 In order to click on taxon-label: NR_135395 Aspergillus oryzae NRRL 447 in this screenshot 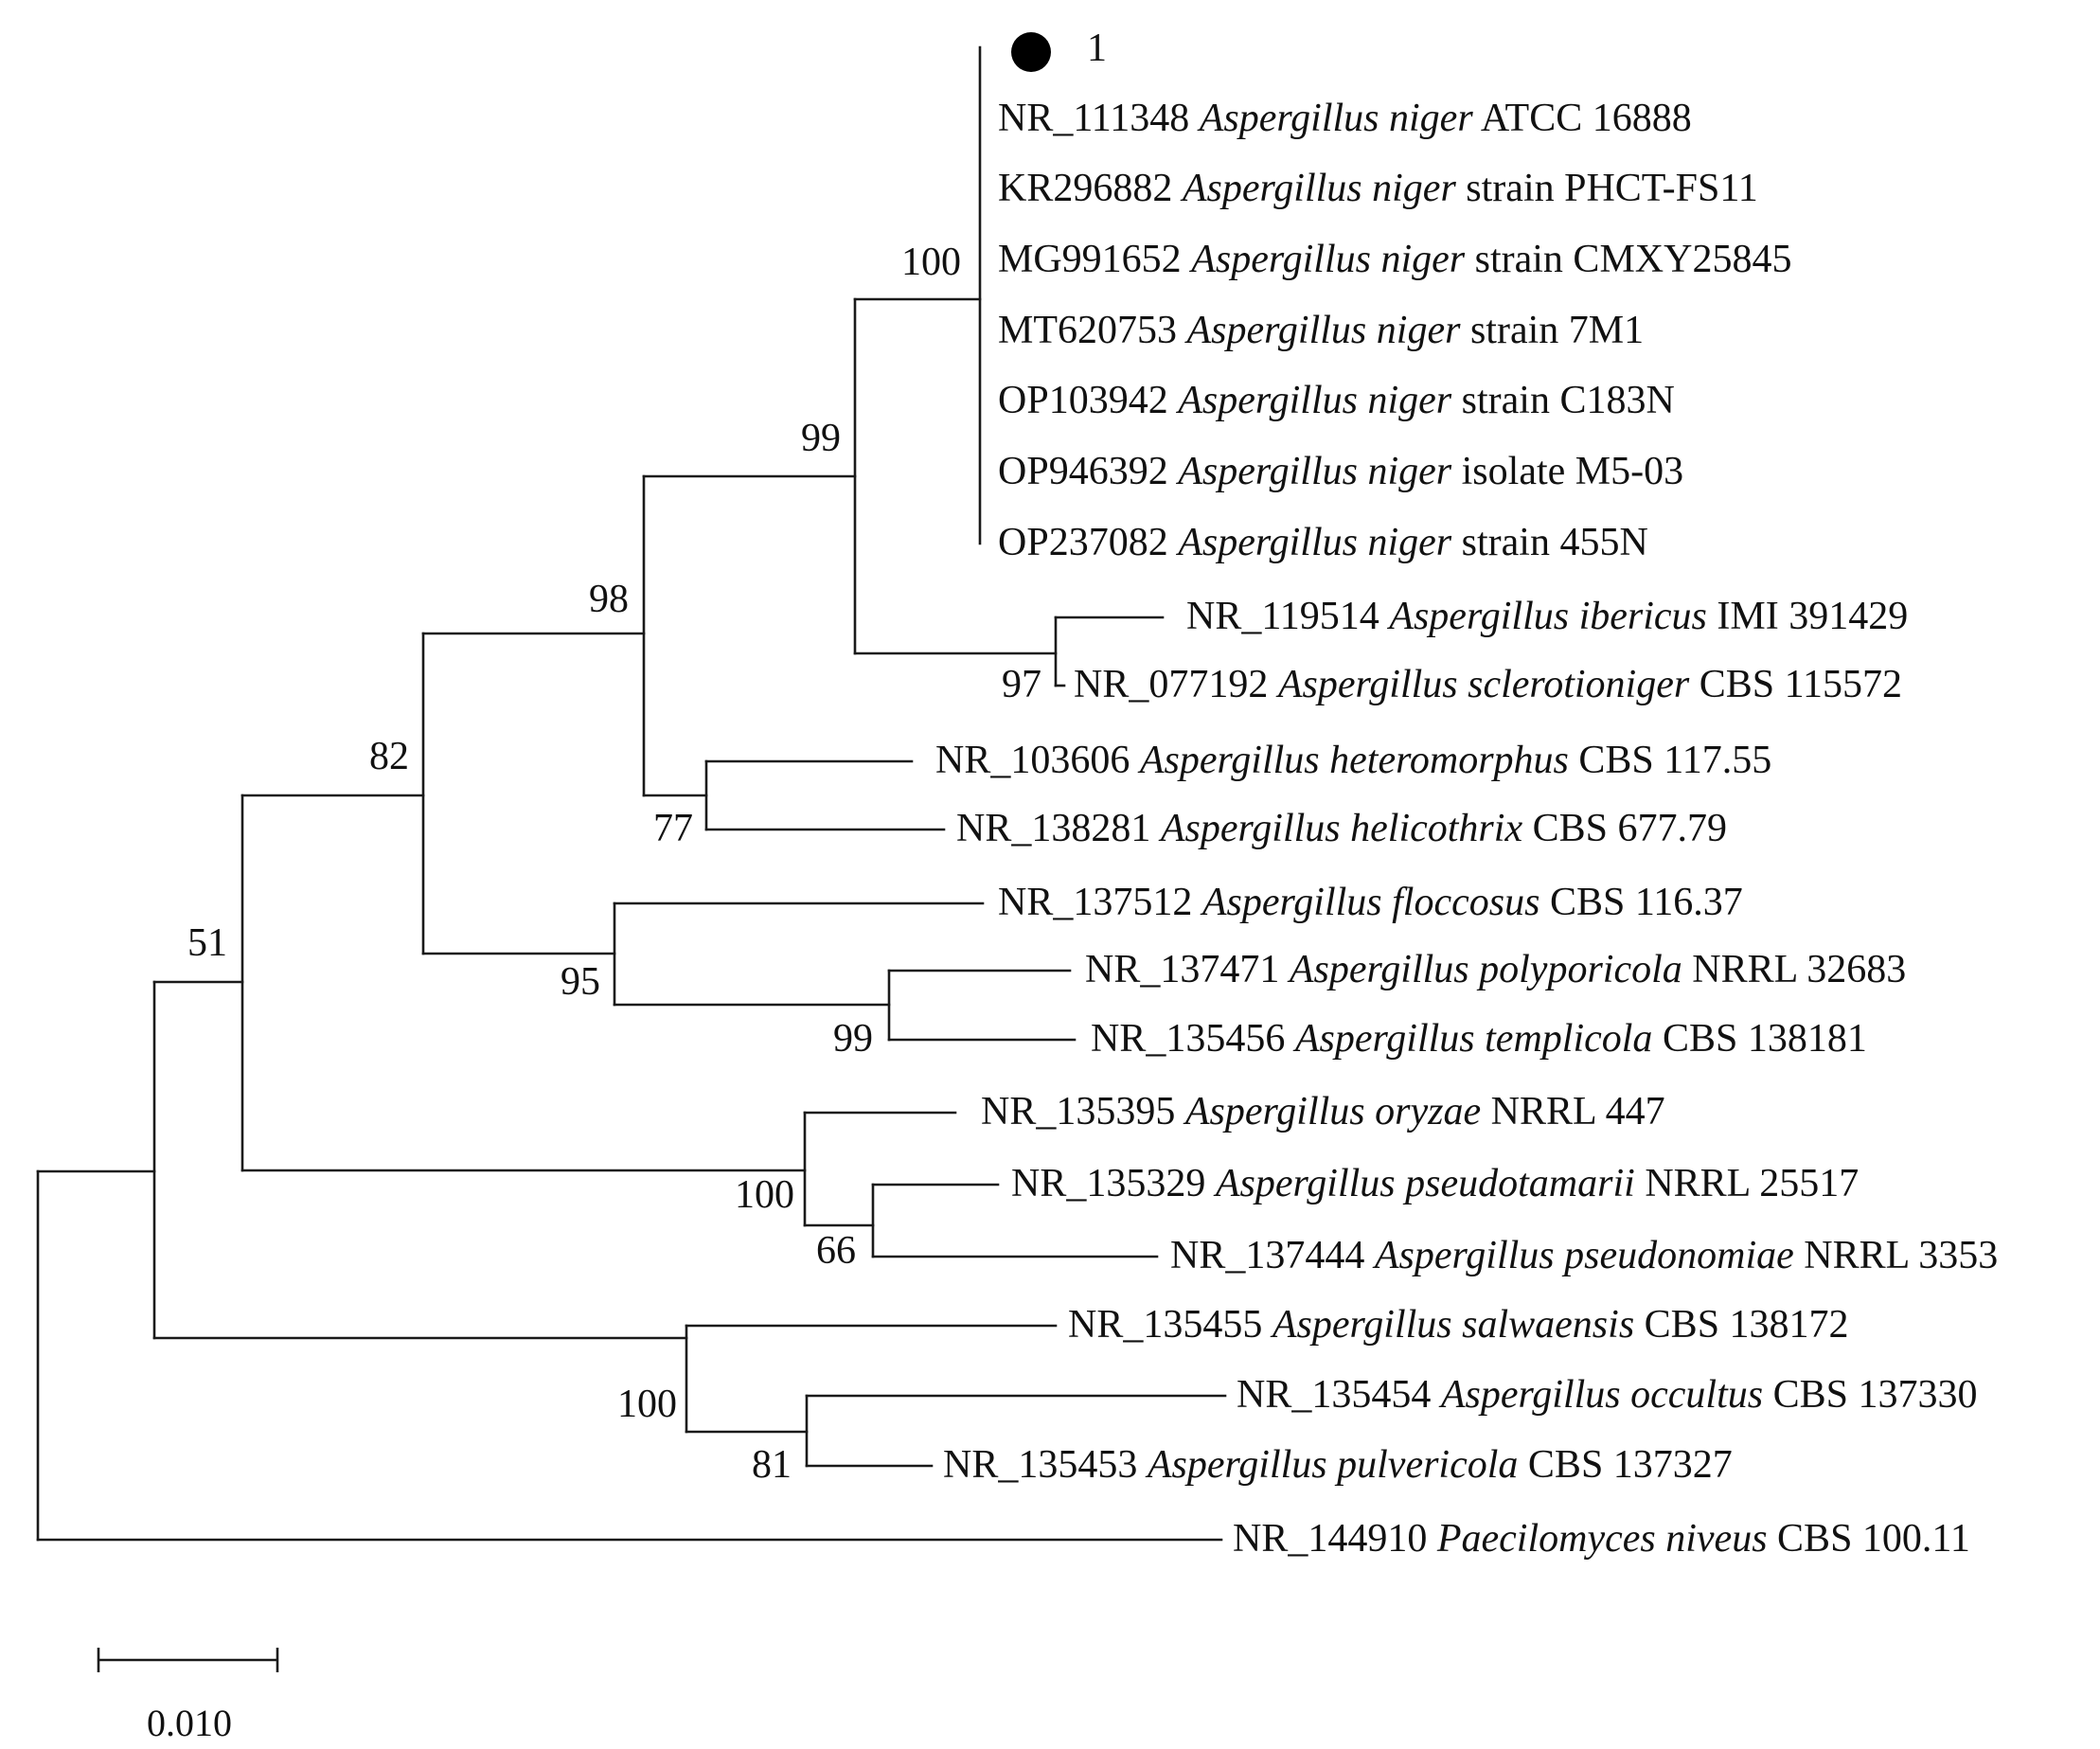, I will do `click(1323, 1112)`.